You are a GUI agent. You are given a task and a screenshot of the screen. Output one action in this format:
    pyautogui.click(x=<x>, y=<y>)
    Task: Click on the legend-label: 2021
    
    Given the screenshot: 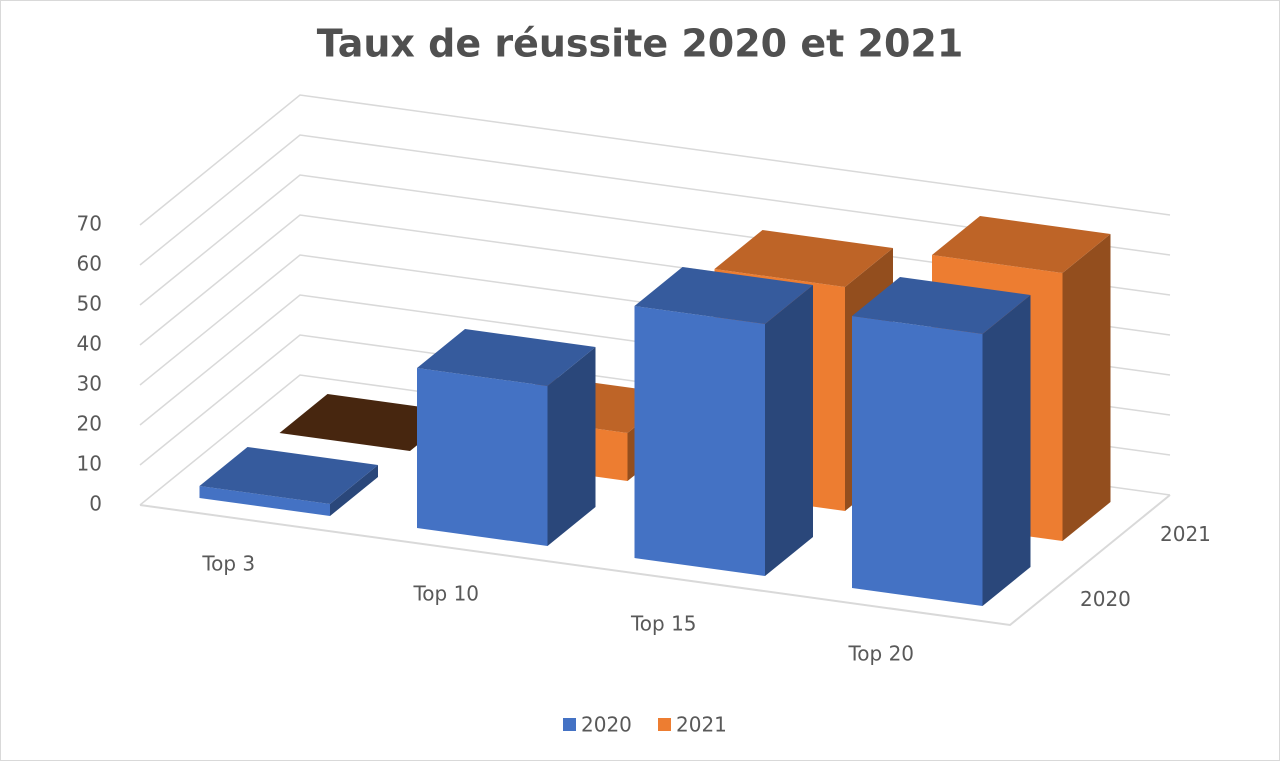 What is the action you would take?
    pyautogui.click(x=701, y=725)
    